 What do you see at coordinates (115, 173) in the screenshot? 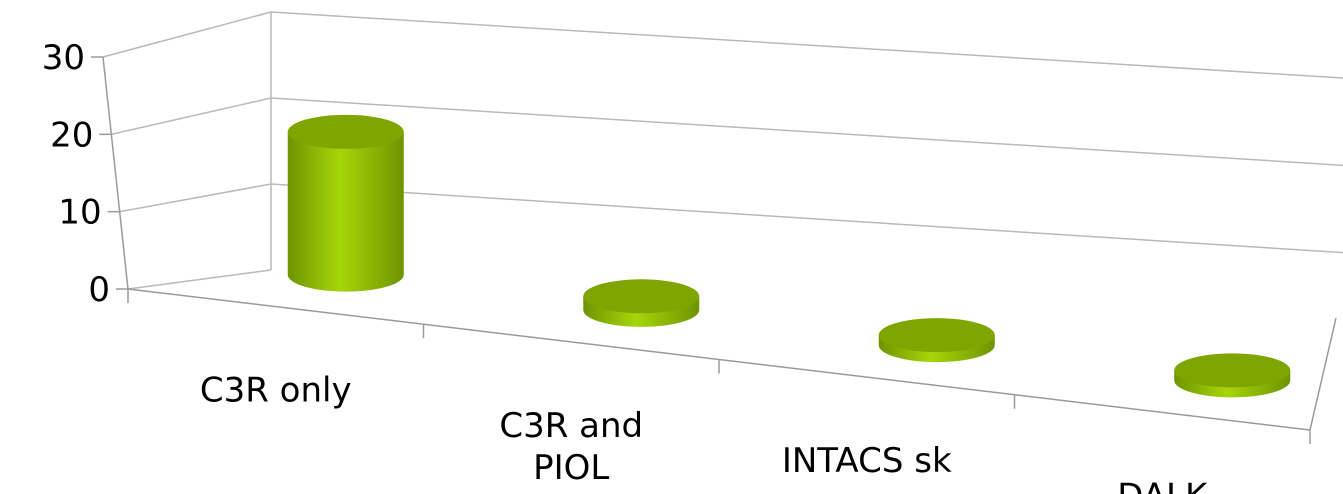
I see `y-axis-line` at bounding box center [115, 173].